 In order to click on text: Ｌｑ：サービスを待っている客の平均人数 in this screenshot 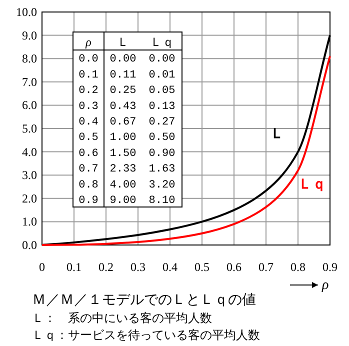, I will do `click(146, 335)`.